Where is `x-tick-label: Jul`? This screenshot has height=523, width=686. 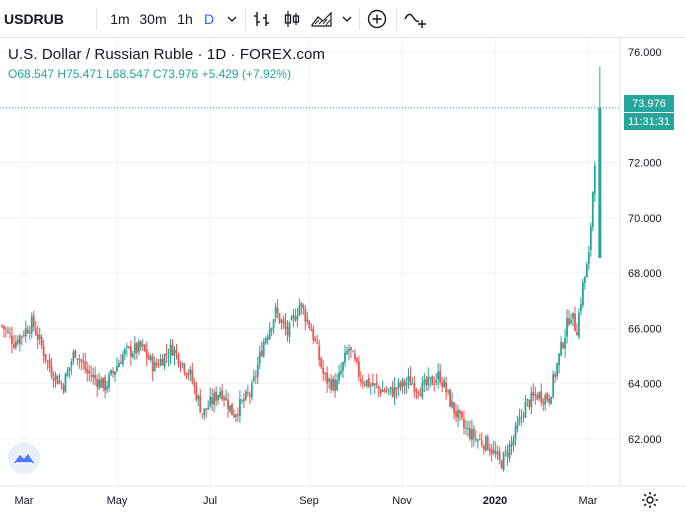 x-tick-label: Jul is located at coordinates (210, 501).